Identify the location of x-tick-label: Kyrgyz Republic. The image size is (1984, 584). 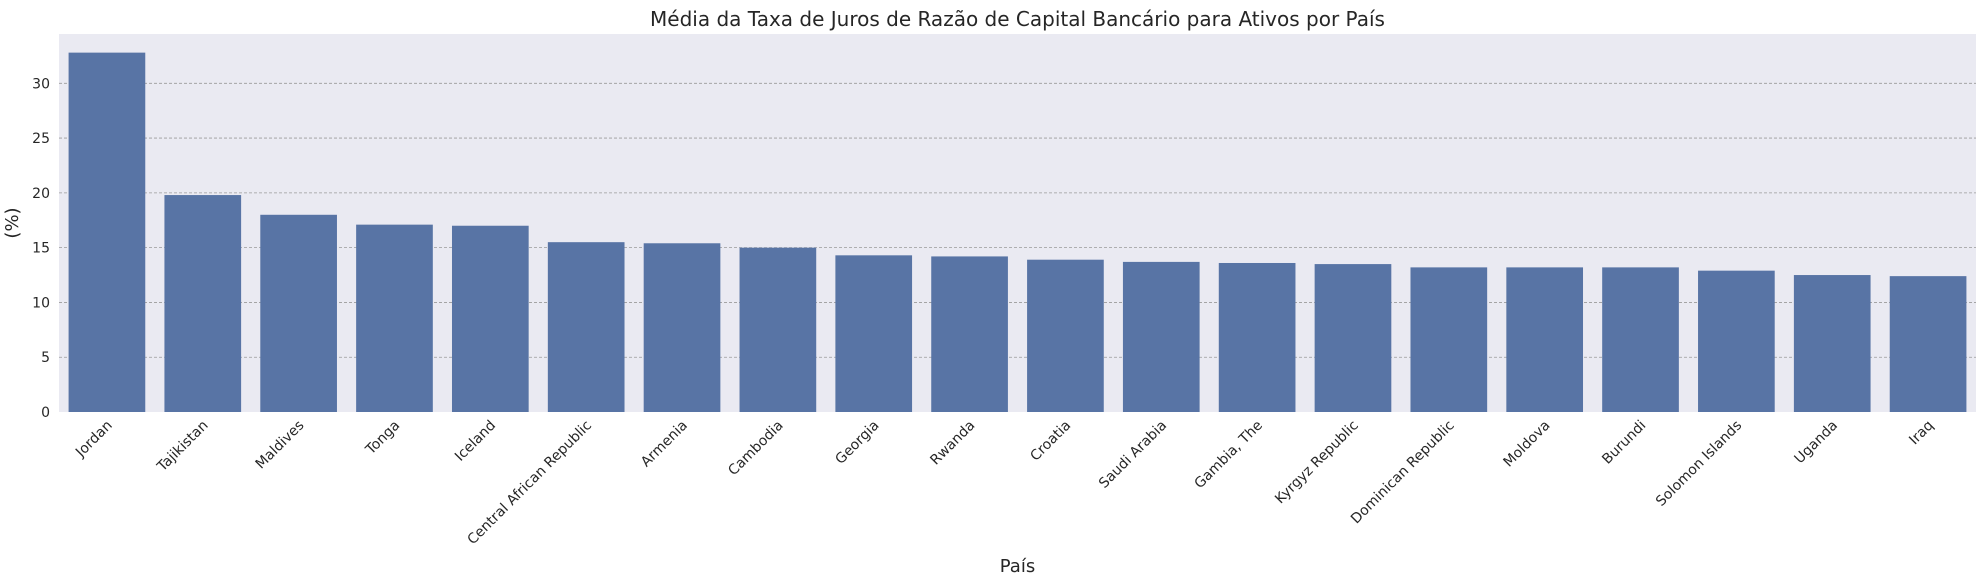
(1317, 463).